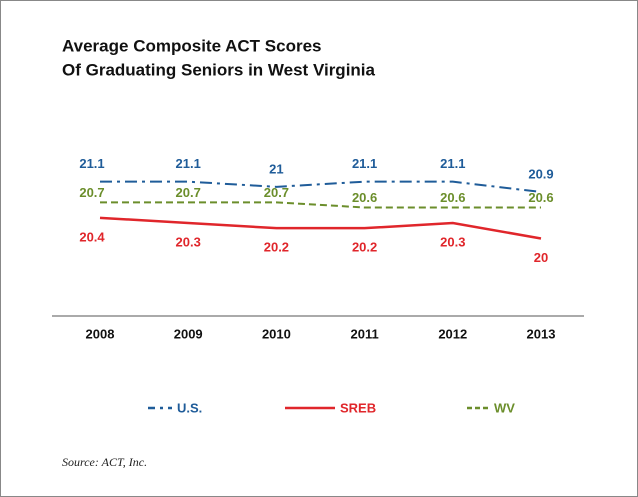 The height and width of the screenshot is (497, 638). I want to click on x-tick-label: 2011, so click(364, 333).